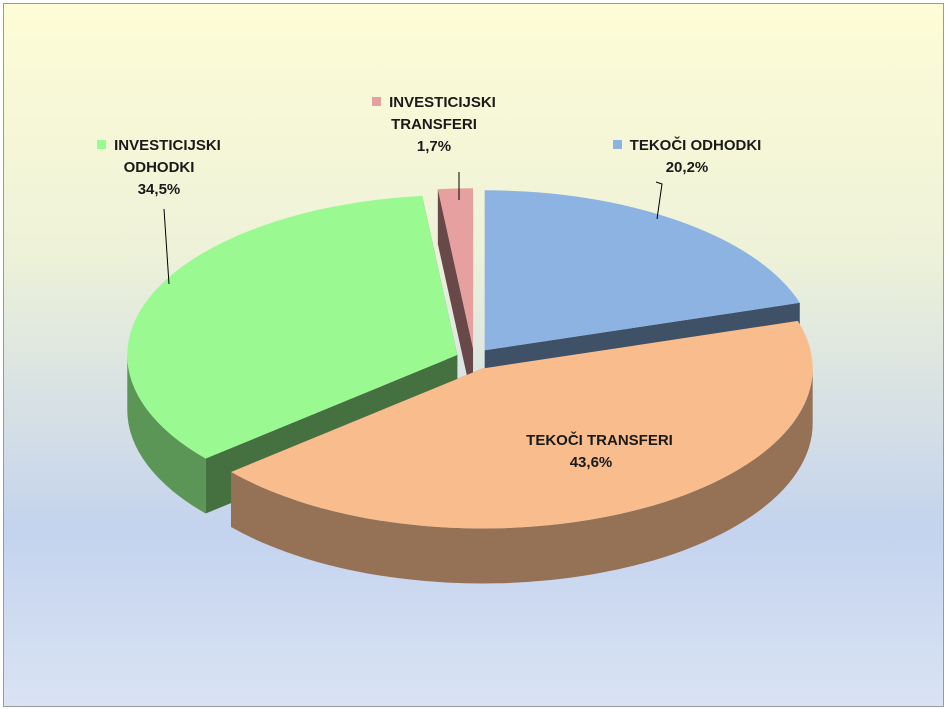 The height and width of the screenshot is (709, 947). Describe the element at coordinates (434, 125) in the screenshot. I see `data-label: INVESTICIJSKI TRANSFERI 1,7%` at that location.